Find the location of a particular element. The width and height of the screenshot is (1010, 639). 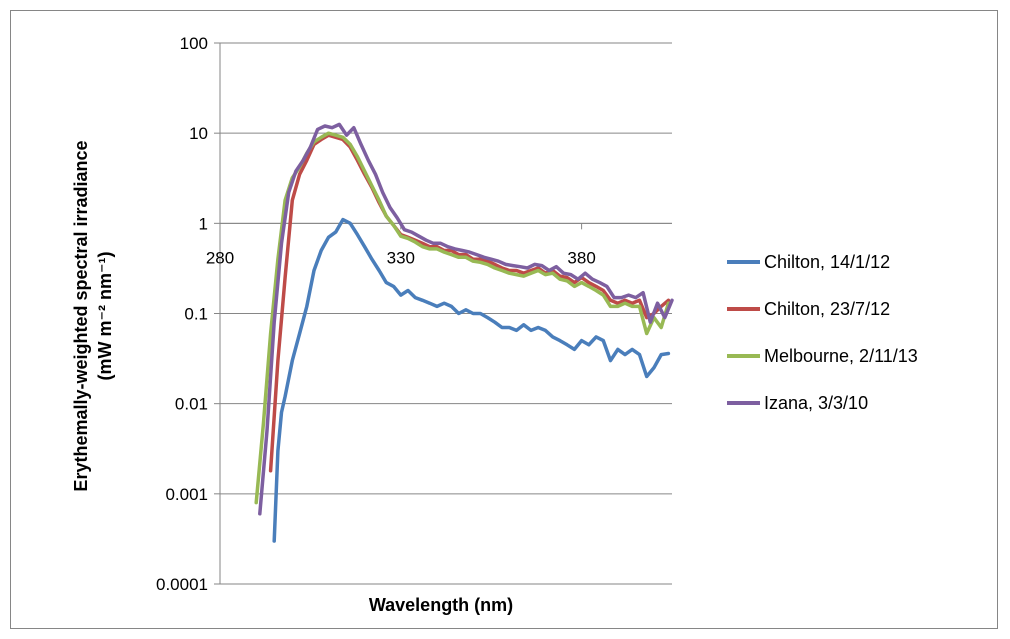

y-tick-label: 0.0001 is located at coordinates (182, 584).